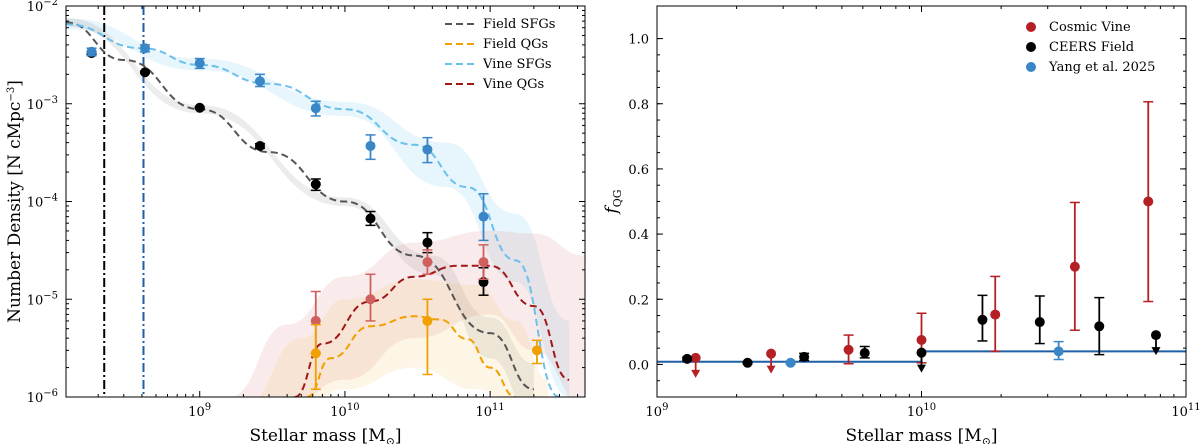 Image resolution: width=1200 pixels, height=448 pixels. What do you see at coordinates (517, 64) in the screenshot?
I see `legend-label: Vine SFGs` at bounding box center [517, 64].